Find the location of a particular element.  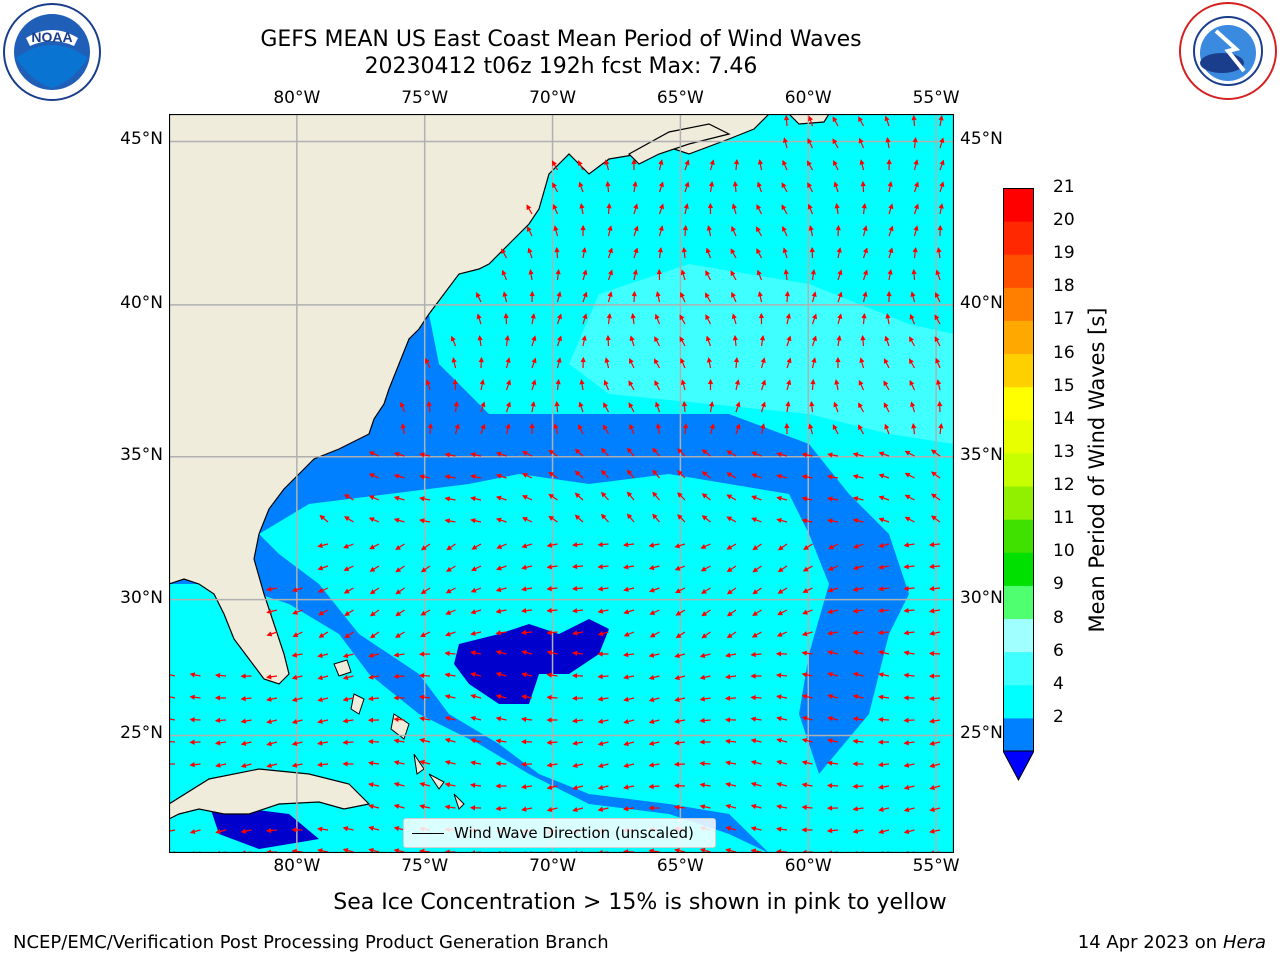

land-cuba is located at coordinates (270, 794).